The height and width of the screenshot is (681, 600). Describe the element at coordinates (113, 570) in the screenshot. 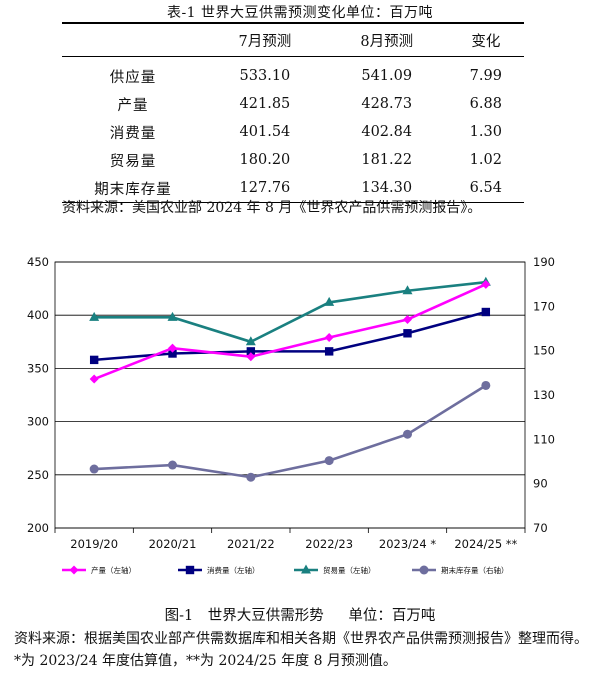

I see `legend-label: 产量（左轴）` at that location.